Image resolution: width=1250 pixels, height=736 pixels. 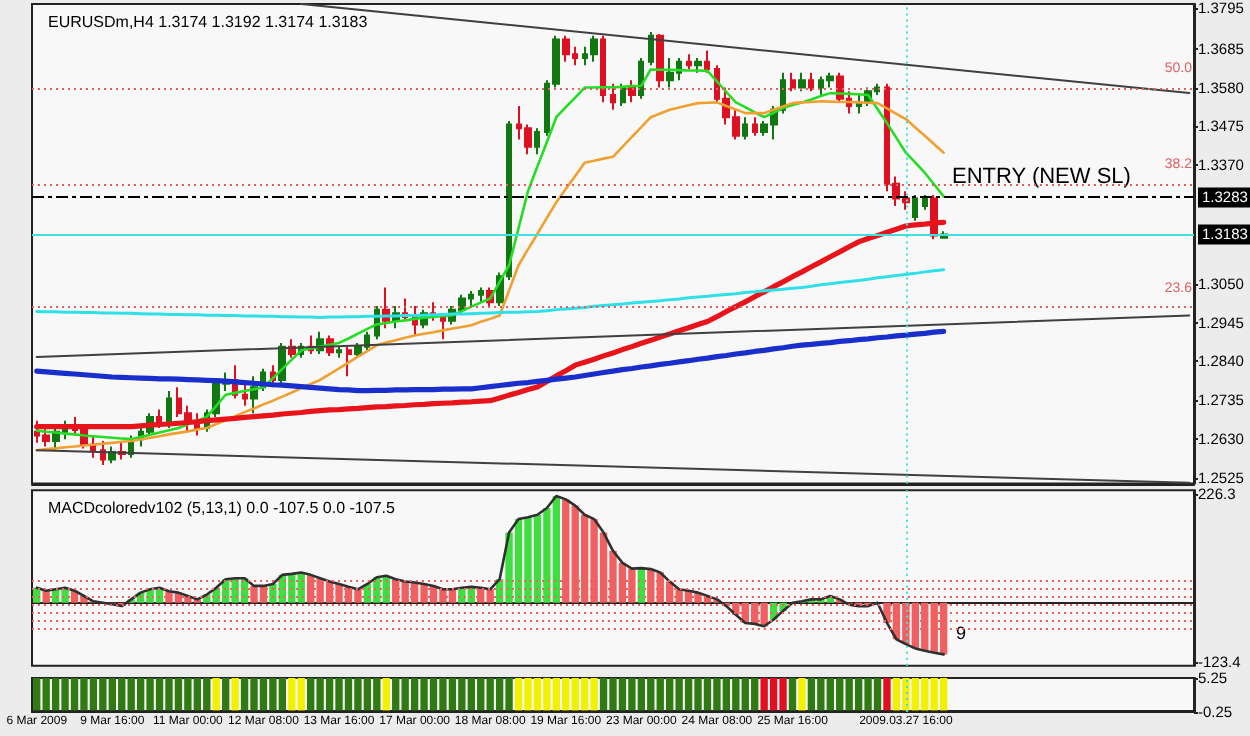 What do you see at coordinates (1041, 177) in the screenshot?
I see `annotation: ENTRY (NEW SL)` at bounding box center [1041, 177].